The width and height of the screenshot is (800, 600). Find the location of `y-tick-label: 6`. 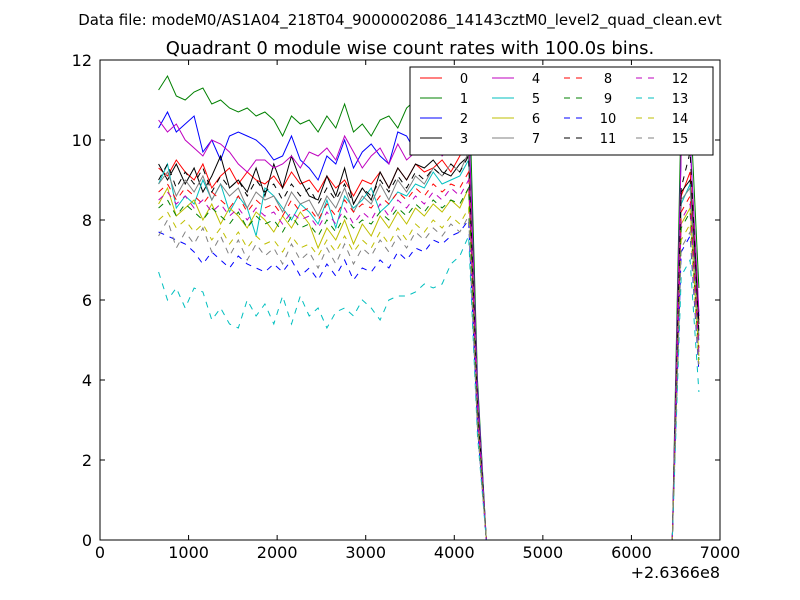

y-tick-label: 6 is located at coordinates (87, 300).